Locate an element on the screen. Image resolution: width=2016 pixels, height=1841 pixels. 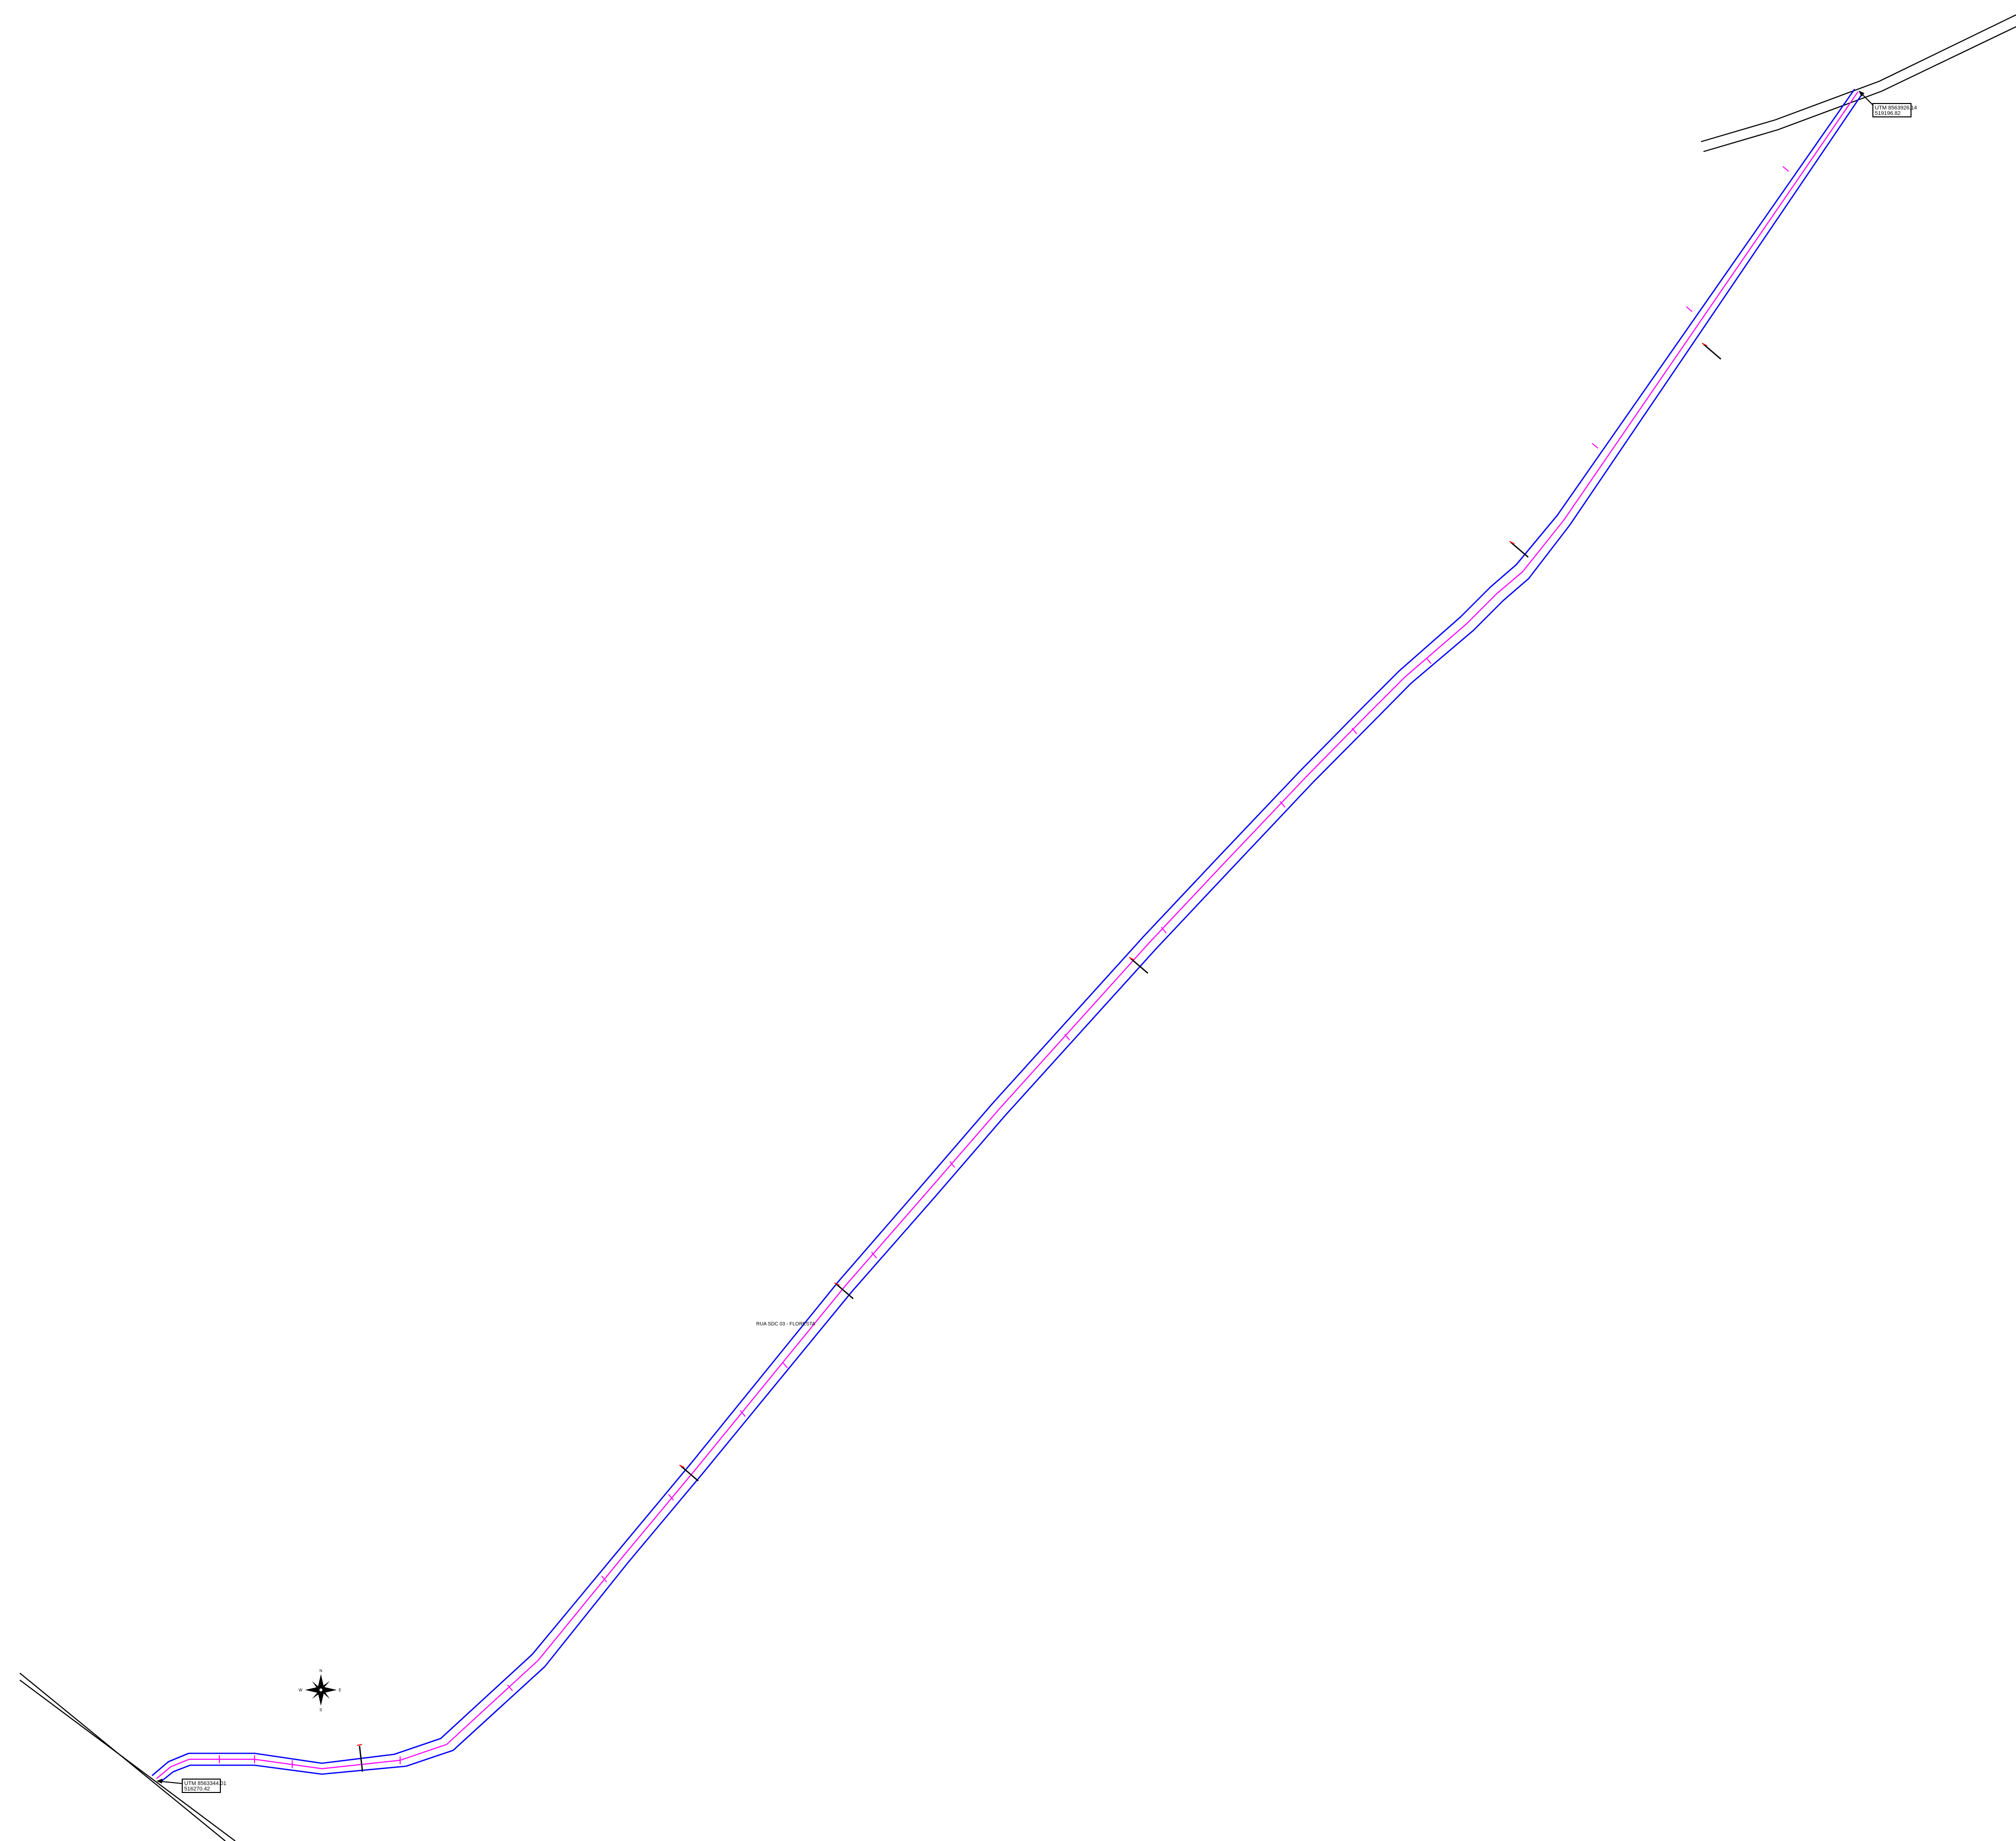
end-marker-arrow-icon is located at coordinates (1862, 94).